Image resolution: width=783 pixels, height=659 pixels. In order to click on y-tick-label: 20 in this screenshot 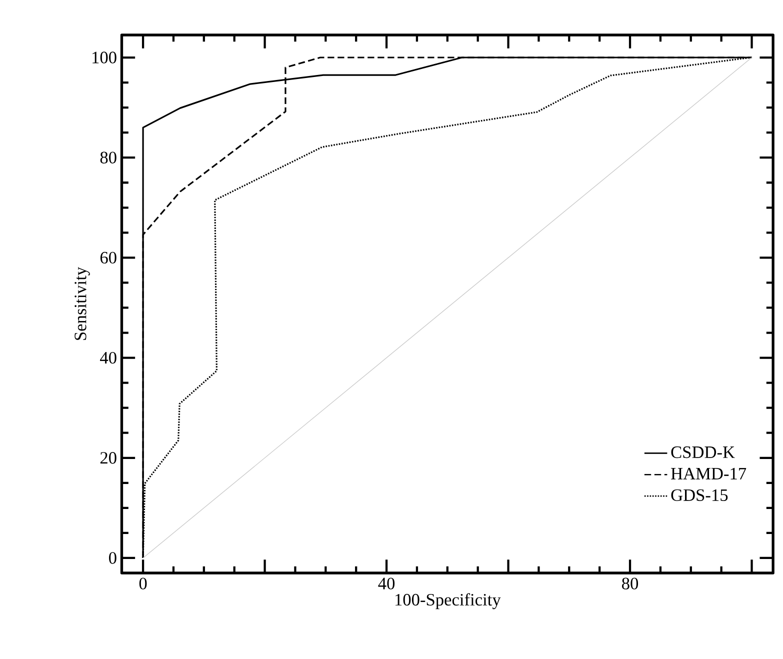, I will do `click(108, 458)`.